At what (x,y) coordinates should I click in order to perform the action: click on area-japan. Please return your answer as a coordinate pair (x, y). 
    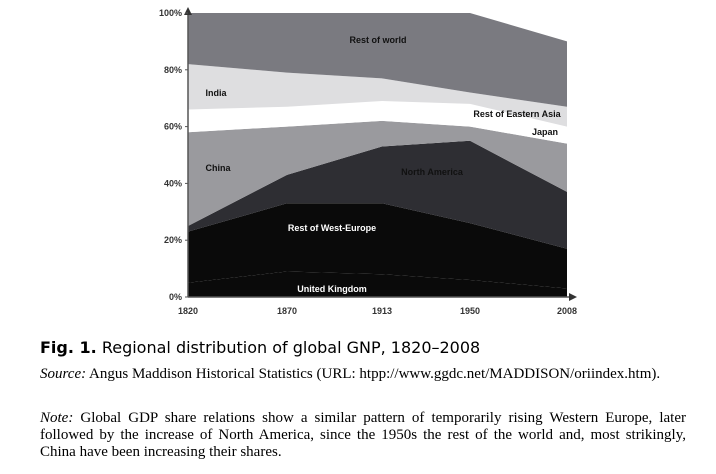
    Looking at the image, I should click on (377, 128).